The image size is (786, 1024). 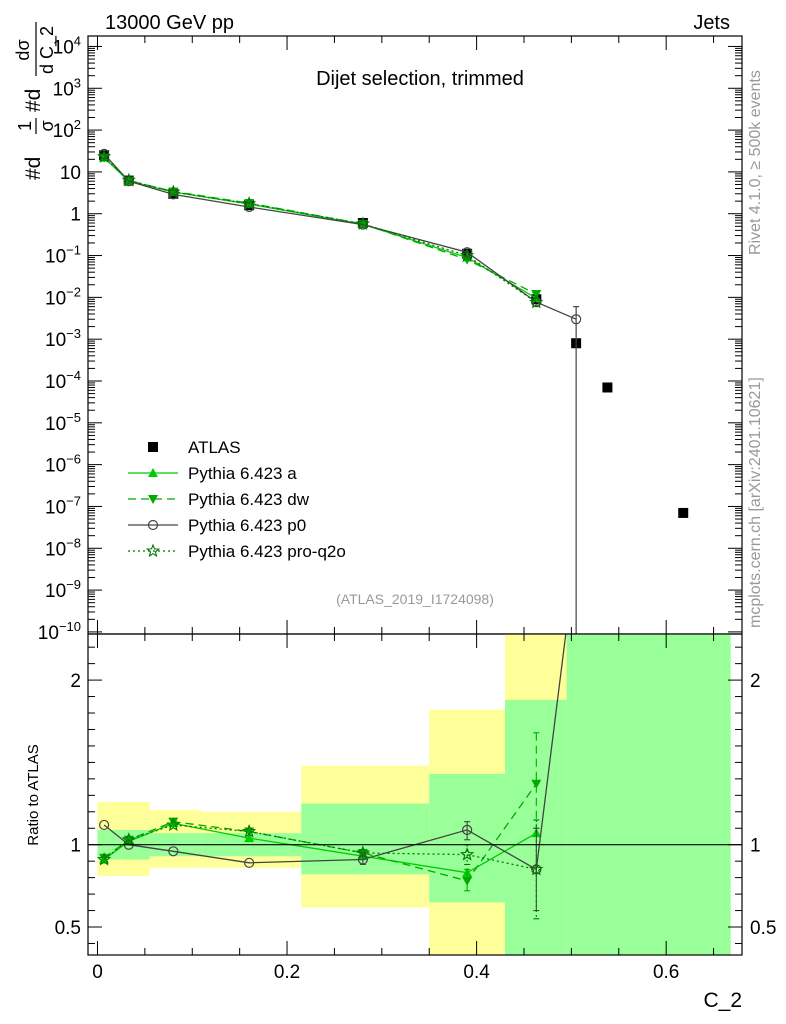 I want to click on ratio-y-tick-label-right: 0.5, so click(x=763, y=928).